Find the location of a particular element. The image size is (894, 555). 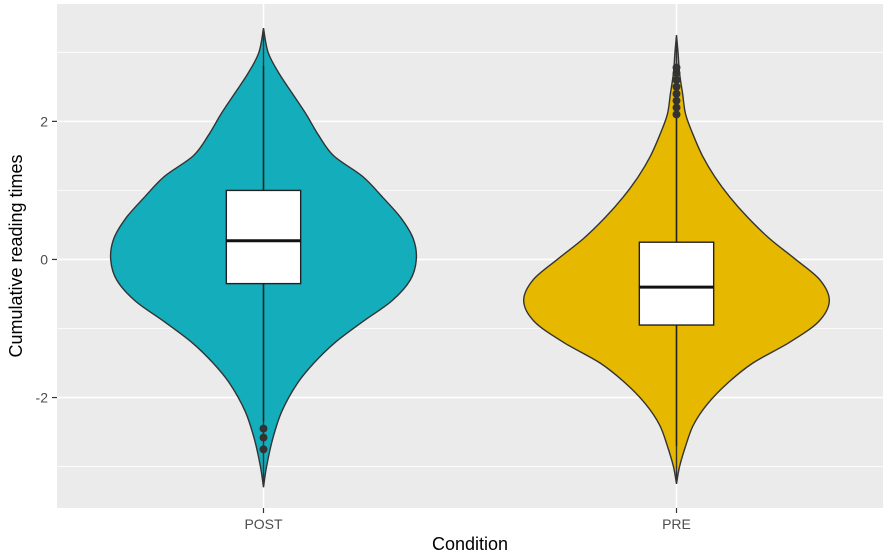

y-axis-title: Cumulative reading times is located at coordinates (16, 255).